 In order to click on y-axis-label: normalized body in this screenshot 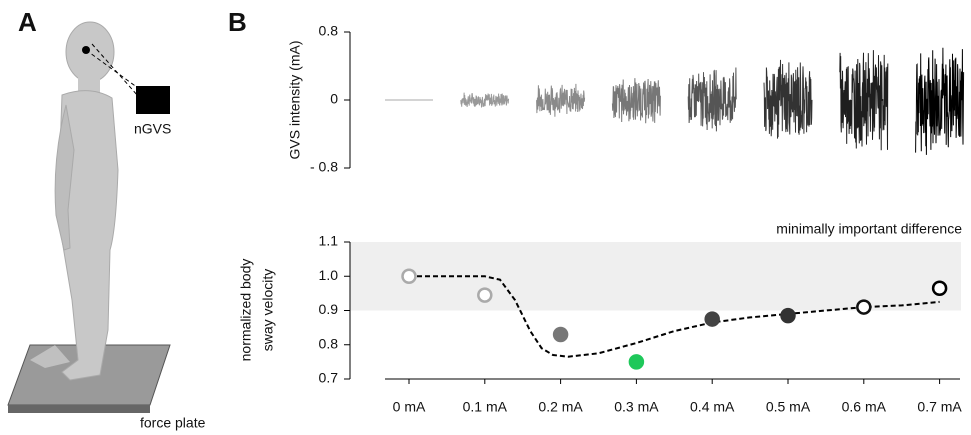, I will do `click(246, 310)`.